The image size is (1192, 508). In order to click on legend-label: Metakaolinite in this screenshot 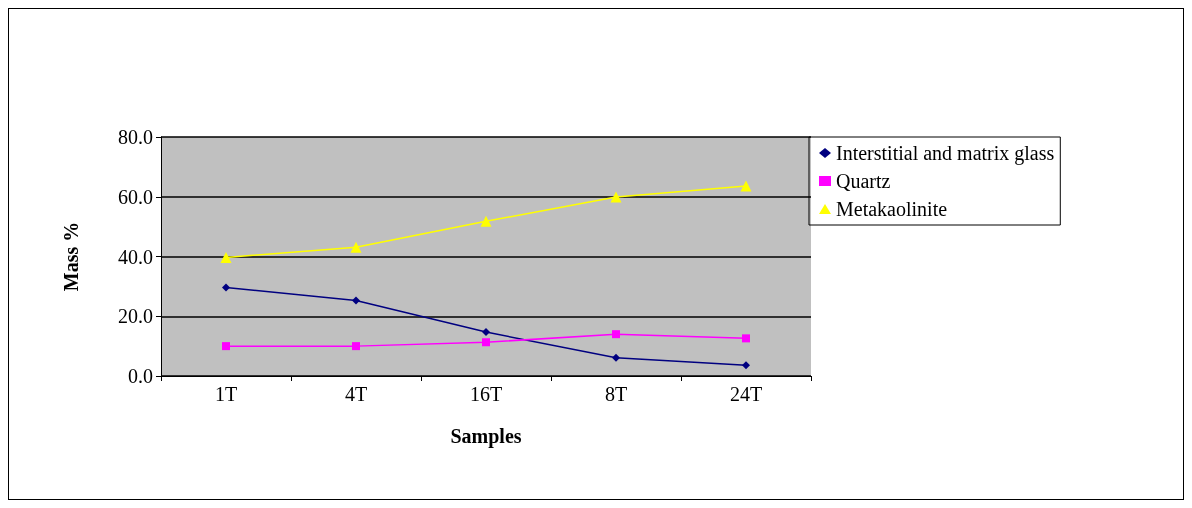, I will do `click(892, 209)`.